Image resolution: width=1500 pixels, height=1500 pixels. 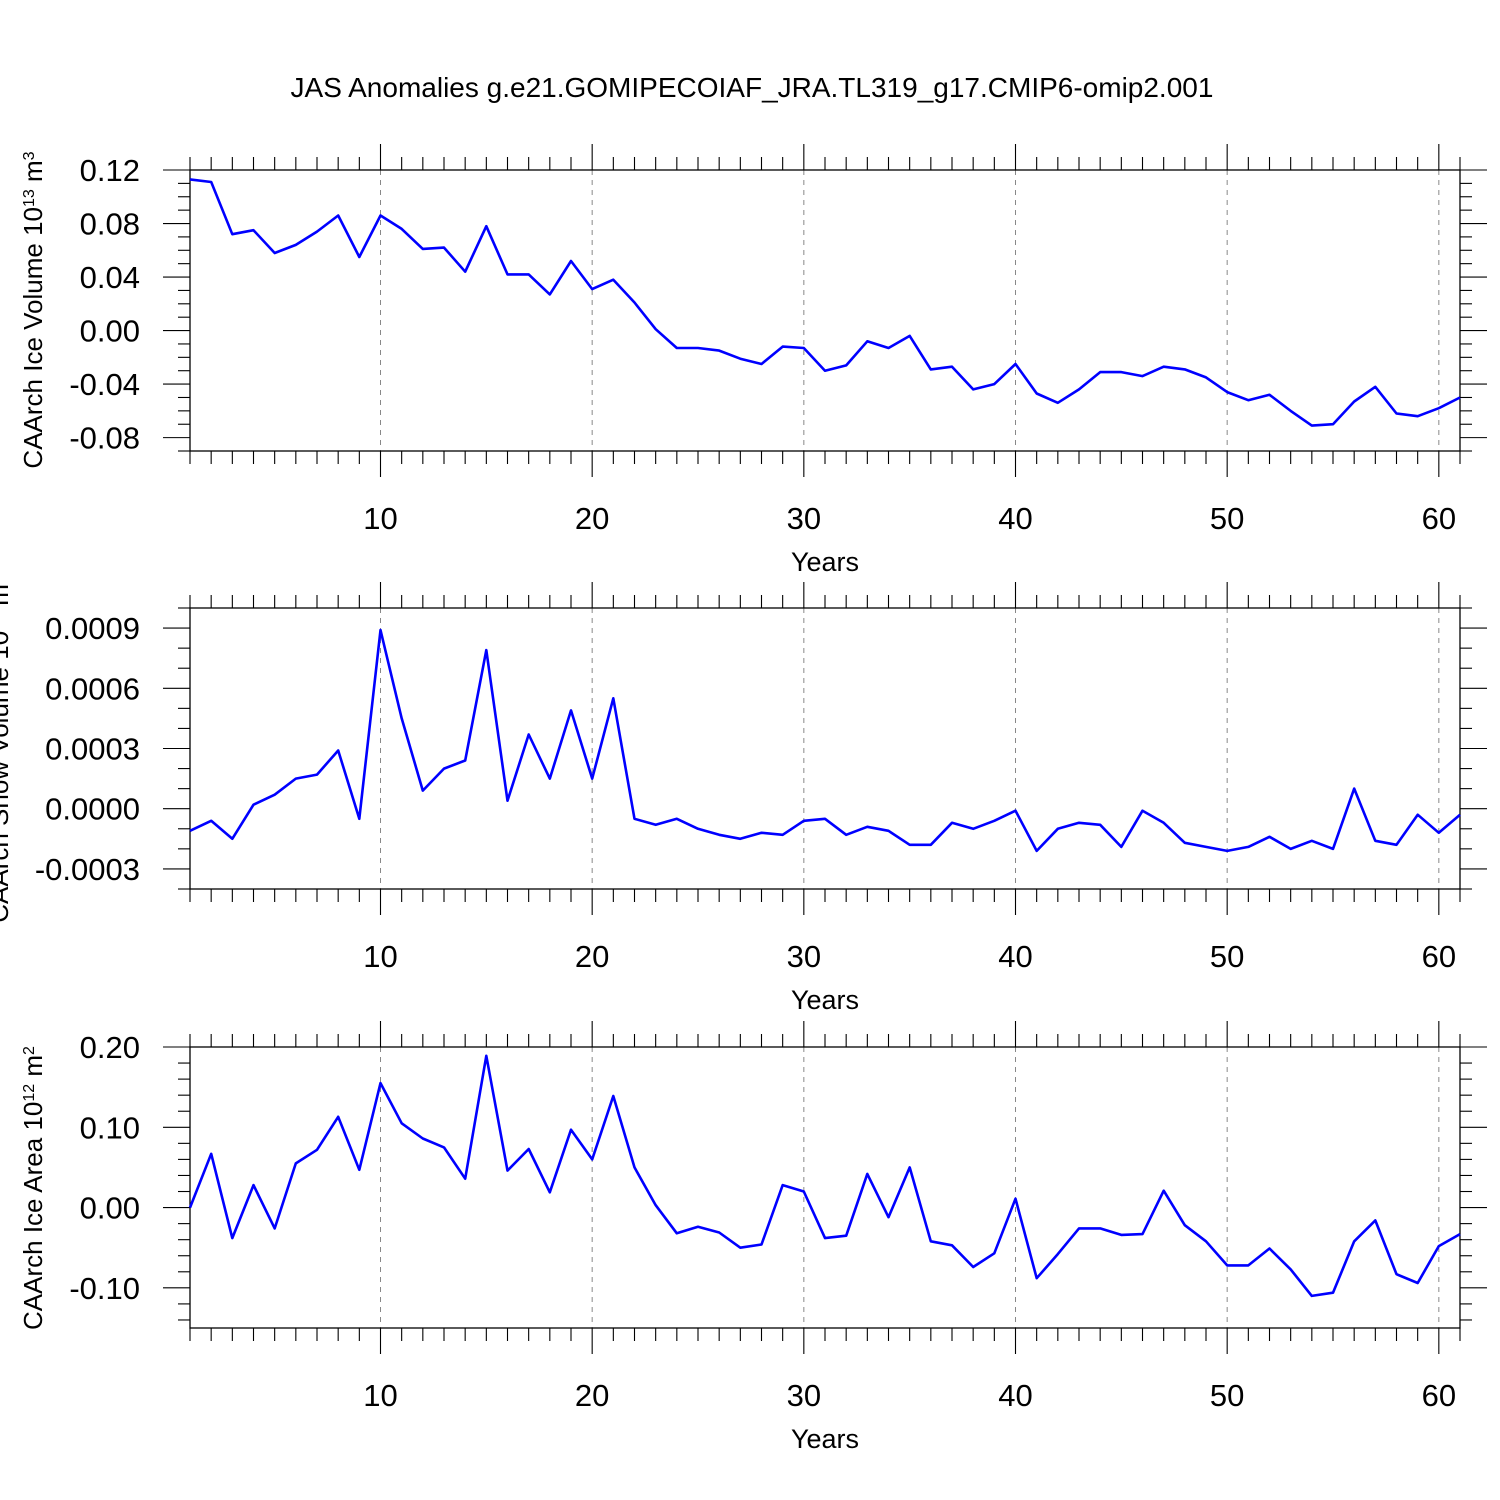 What do you see at coordinates (92, 688) in the screenshot?
I see `y-tick-label: 0.0006` at bounding box center [92, 688].